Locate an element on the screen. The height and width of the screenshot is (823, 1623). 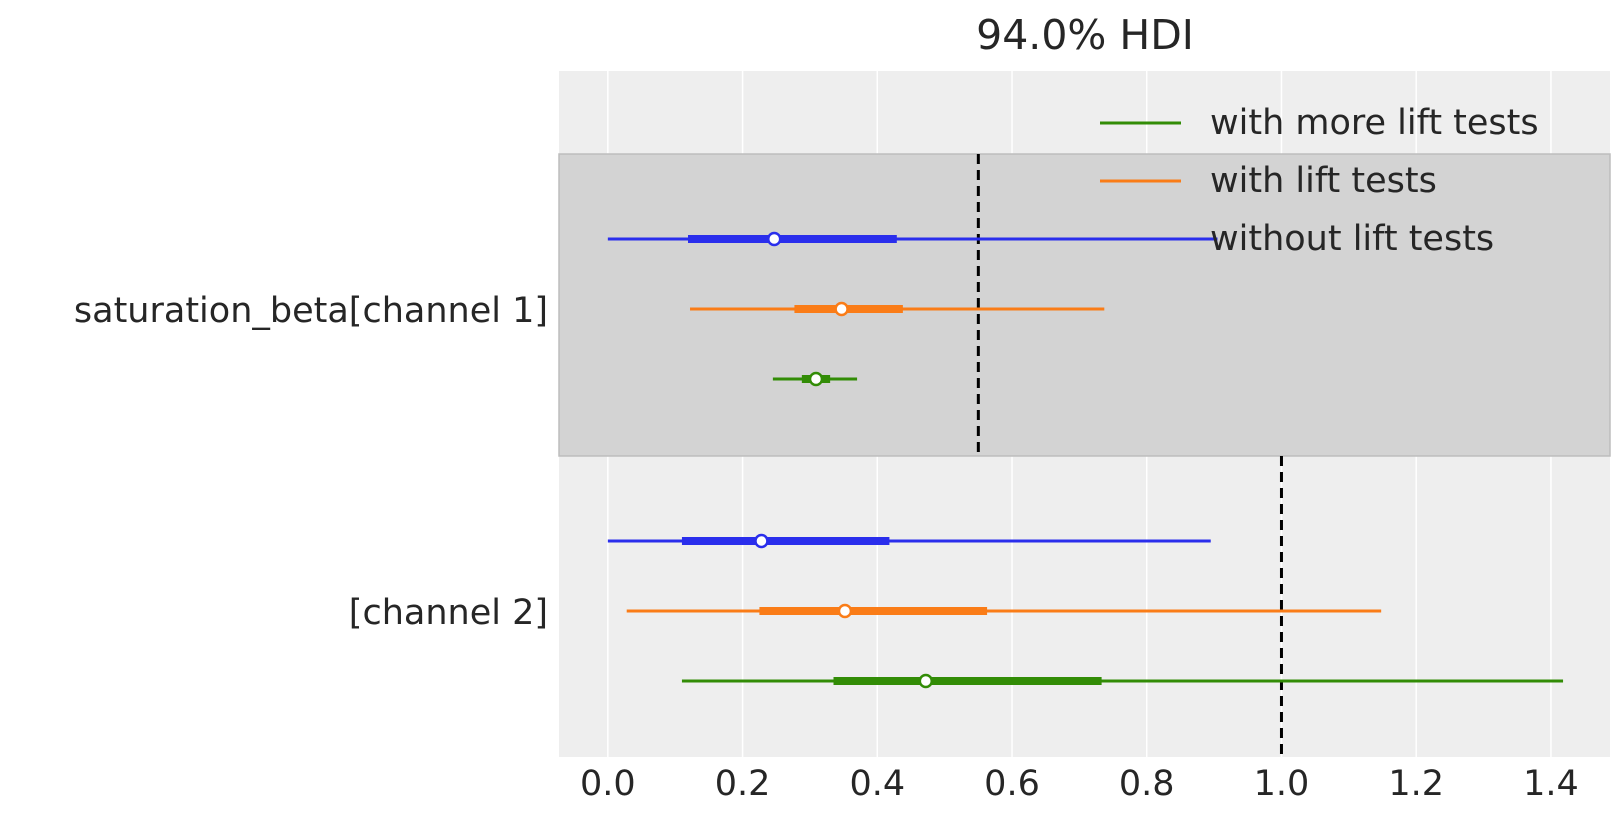
x-tick-label: 1.2 is located at coordinates (1416, 784).